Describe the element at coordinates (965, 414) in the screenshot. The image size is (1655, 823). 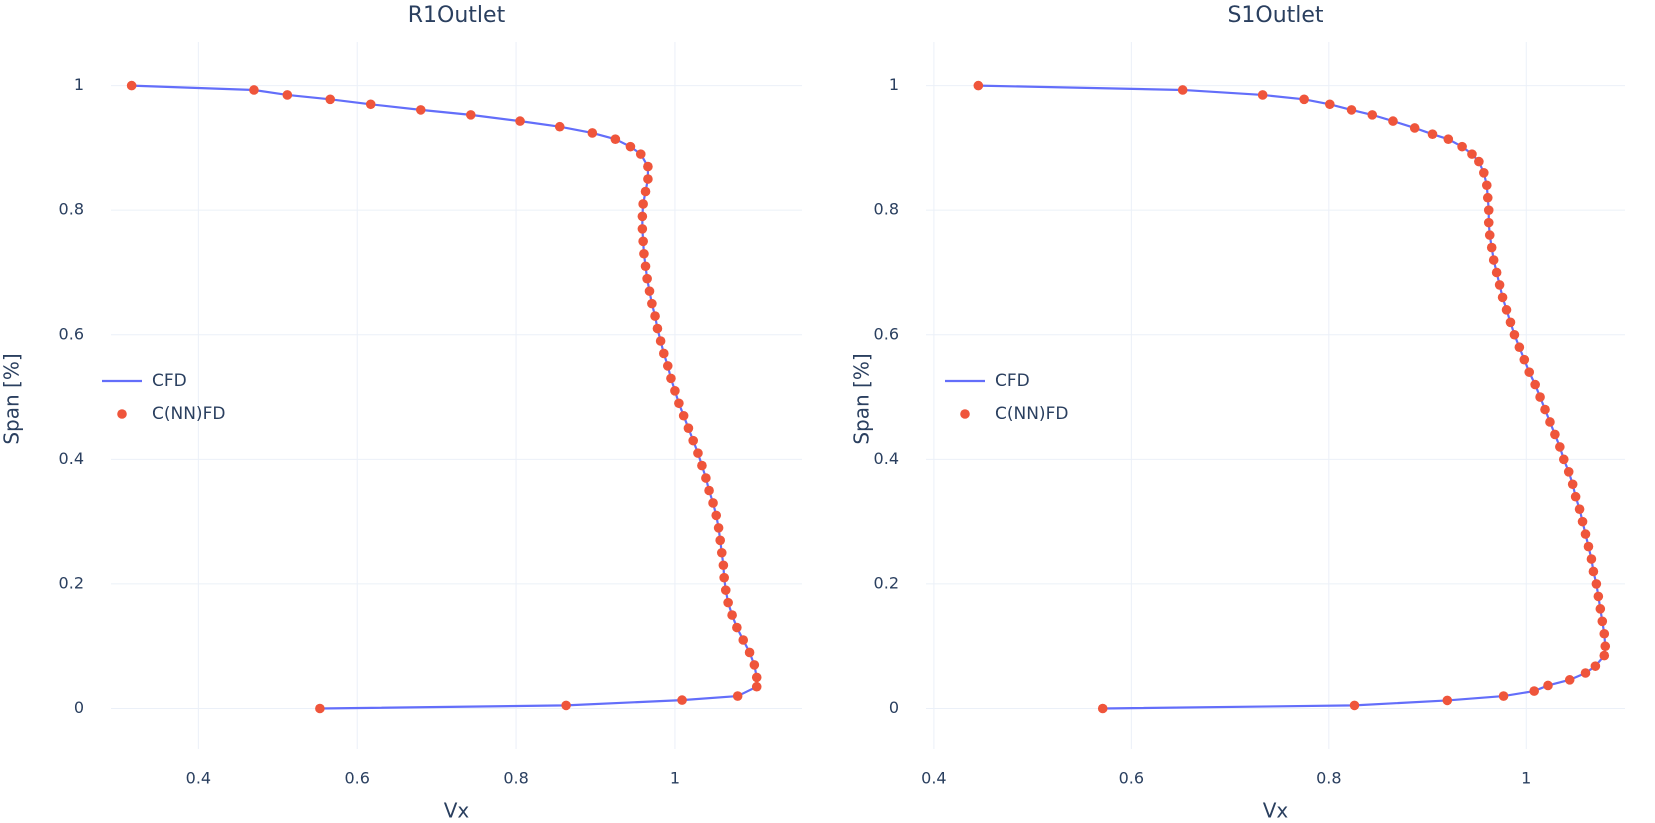
I see `legend-marker-swatch` at that location.